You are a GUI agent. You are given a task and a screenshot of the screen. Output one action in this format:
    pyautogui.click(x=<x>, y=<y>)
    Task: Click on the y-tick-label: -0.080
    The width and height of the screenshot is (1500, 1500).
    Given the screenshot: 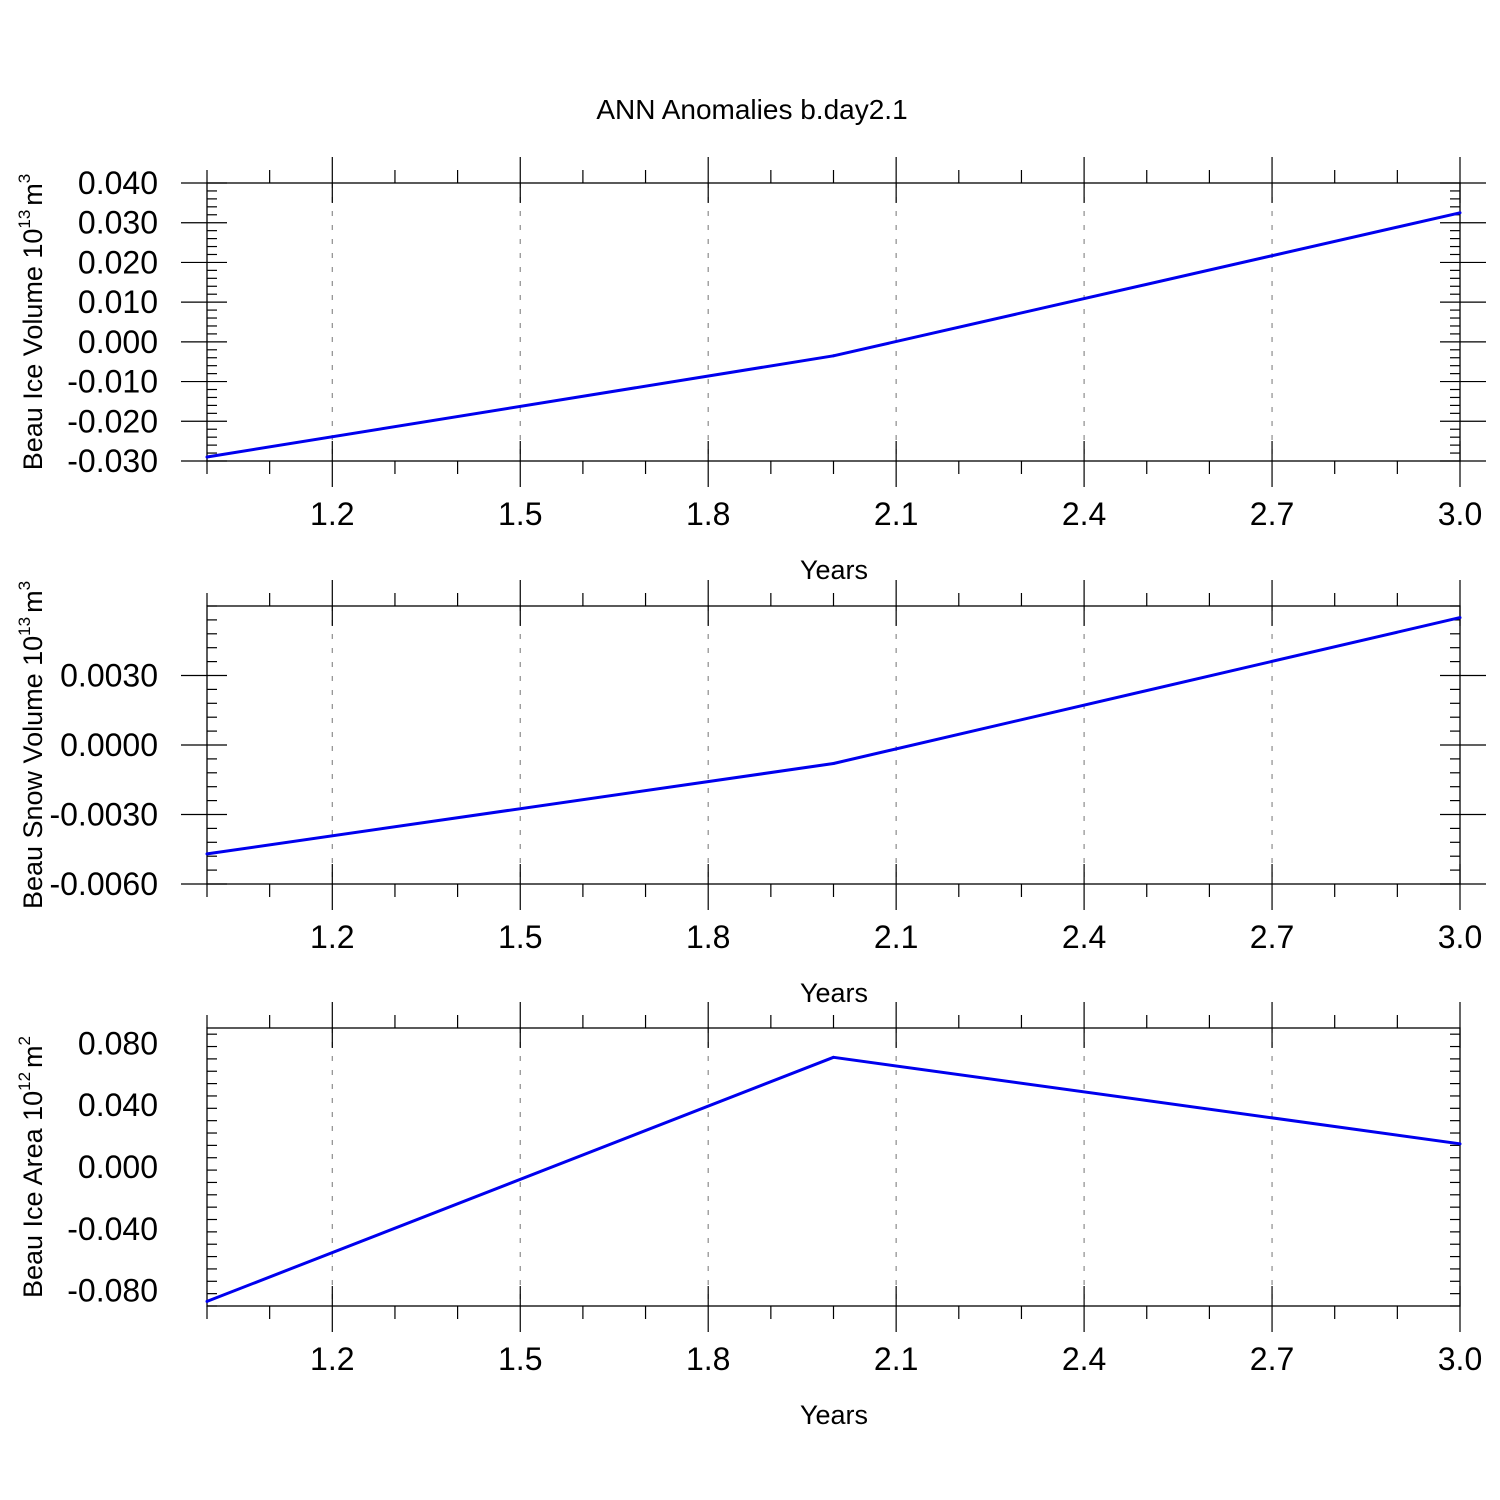 What is the action you would take?
    pyautogui.click(x=112, y=1291)
    